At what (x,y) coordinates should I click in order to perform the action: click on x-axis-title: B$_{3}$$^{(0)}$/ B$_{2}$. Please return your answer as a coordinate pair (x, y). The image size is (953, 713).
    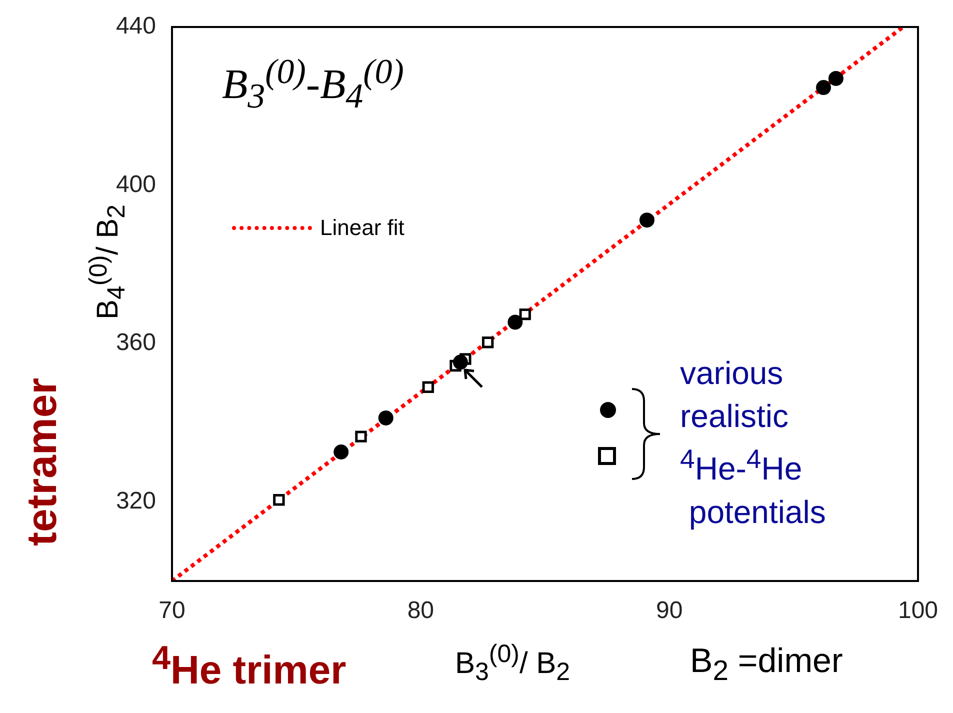
    Looking at the image, I should click on (512, 663).